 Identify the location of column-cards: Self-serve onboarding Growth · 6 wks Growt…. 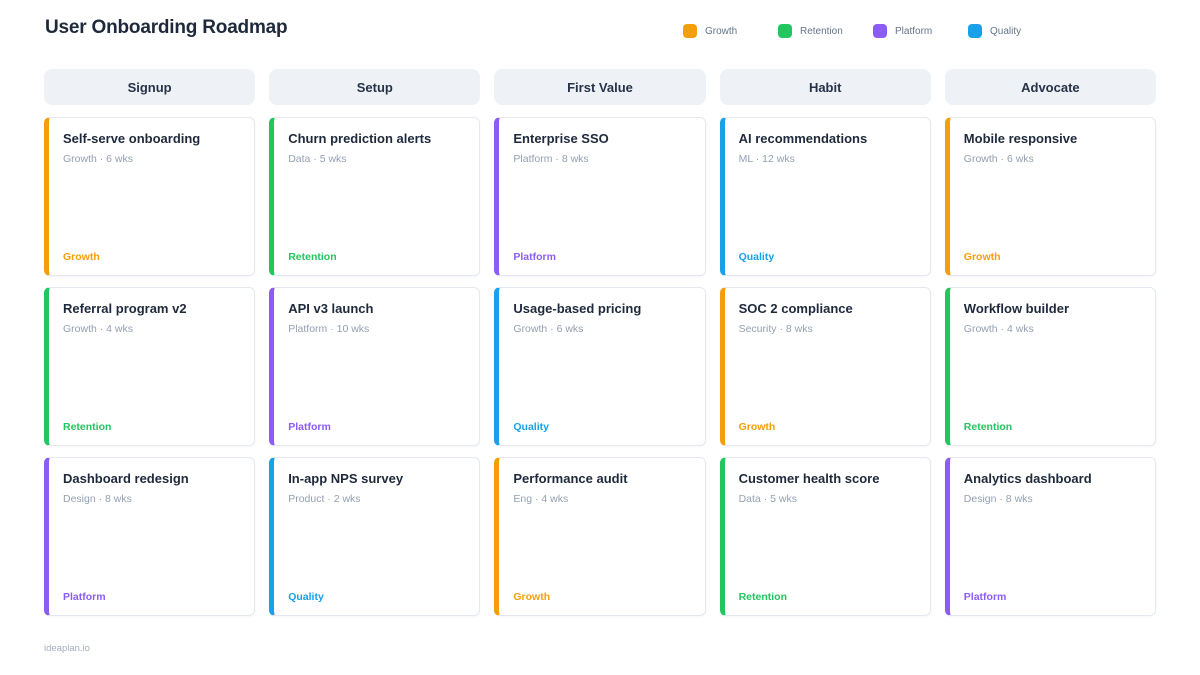
(150, 366).